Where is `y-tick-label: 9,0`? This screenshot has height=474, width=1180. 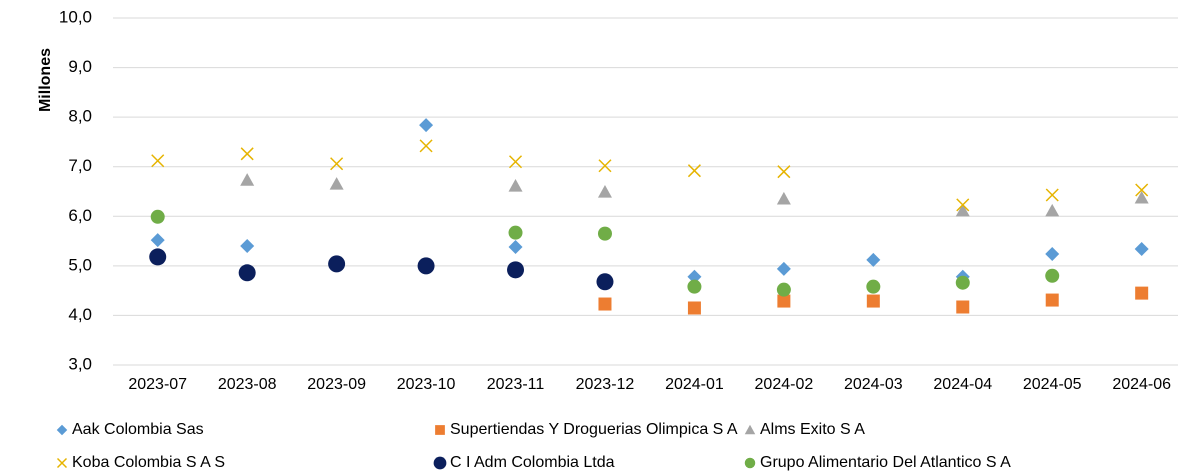
y-tick-label: 9,0 is located at coordinates (80, 66).